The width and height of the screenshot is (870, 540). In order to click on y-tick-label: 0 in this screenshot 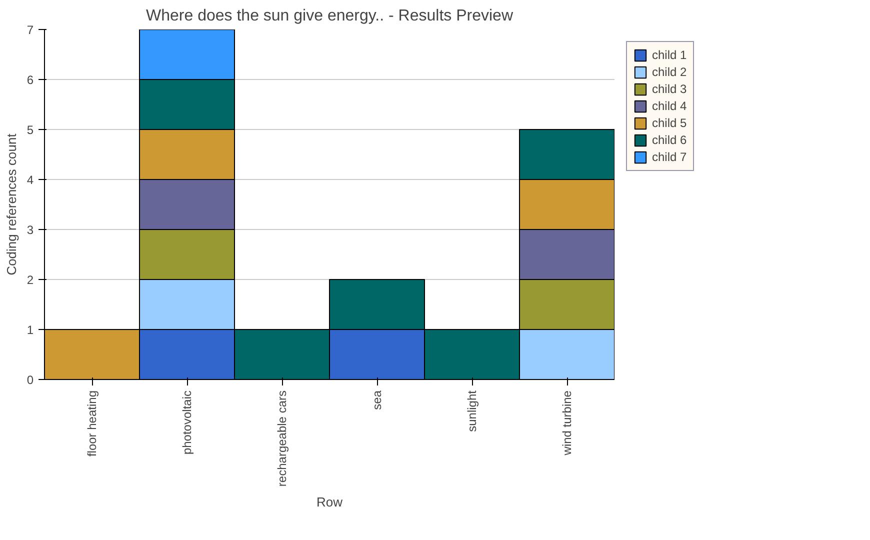, I will do `click(30, 380)`.